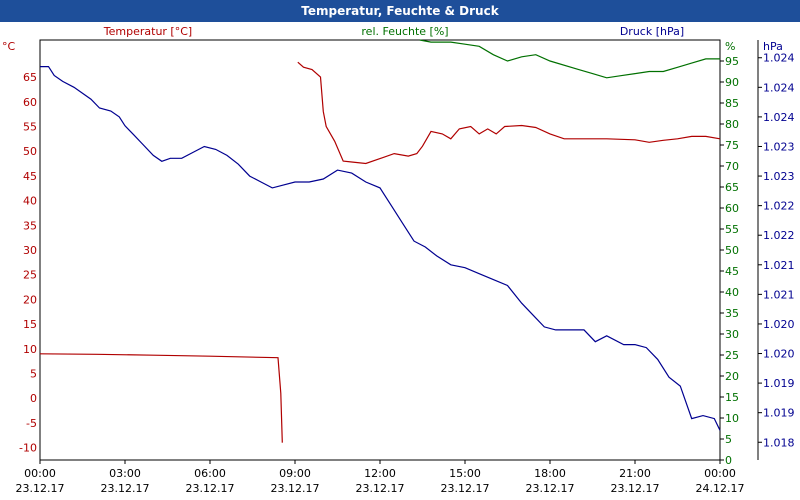  Describe the element at coordinates (404, 31) in the screenshot. I see `humidity-axis-title: rel. Feuchte [%]` at that location.